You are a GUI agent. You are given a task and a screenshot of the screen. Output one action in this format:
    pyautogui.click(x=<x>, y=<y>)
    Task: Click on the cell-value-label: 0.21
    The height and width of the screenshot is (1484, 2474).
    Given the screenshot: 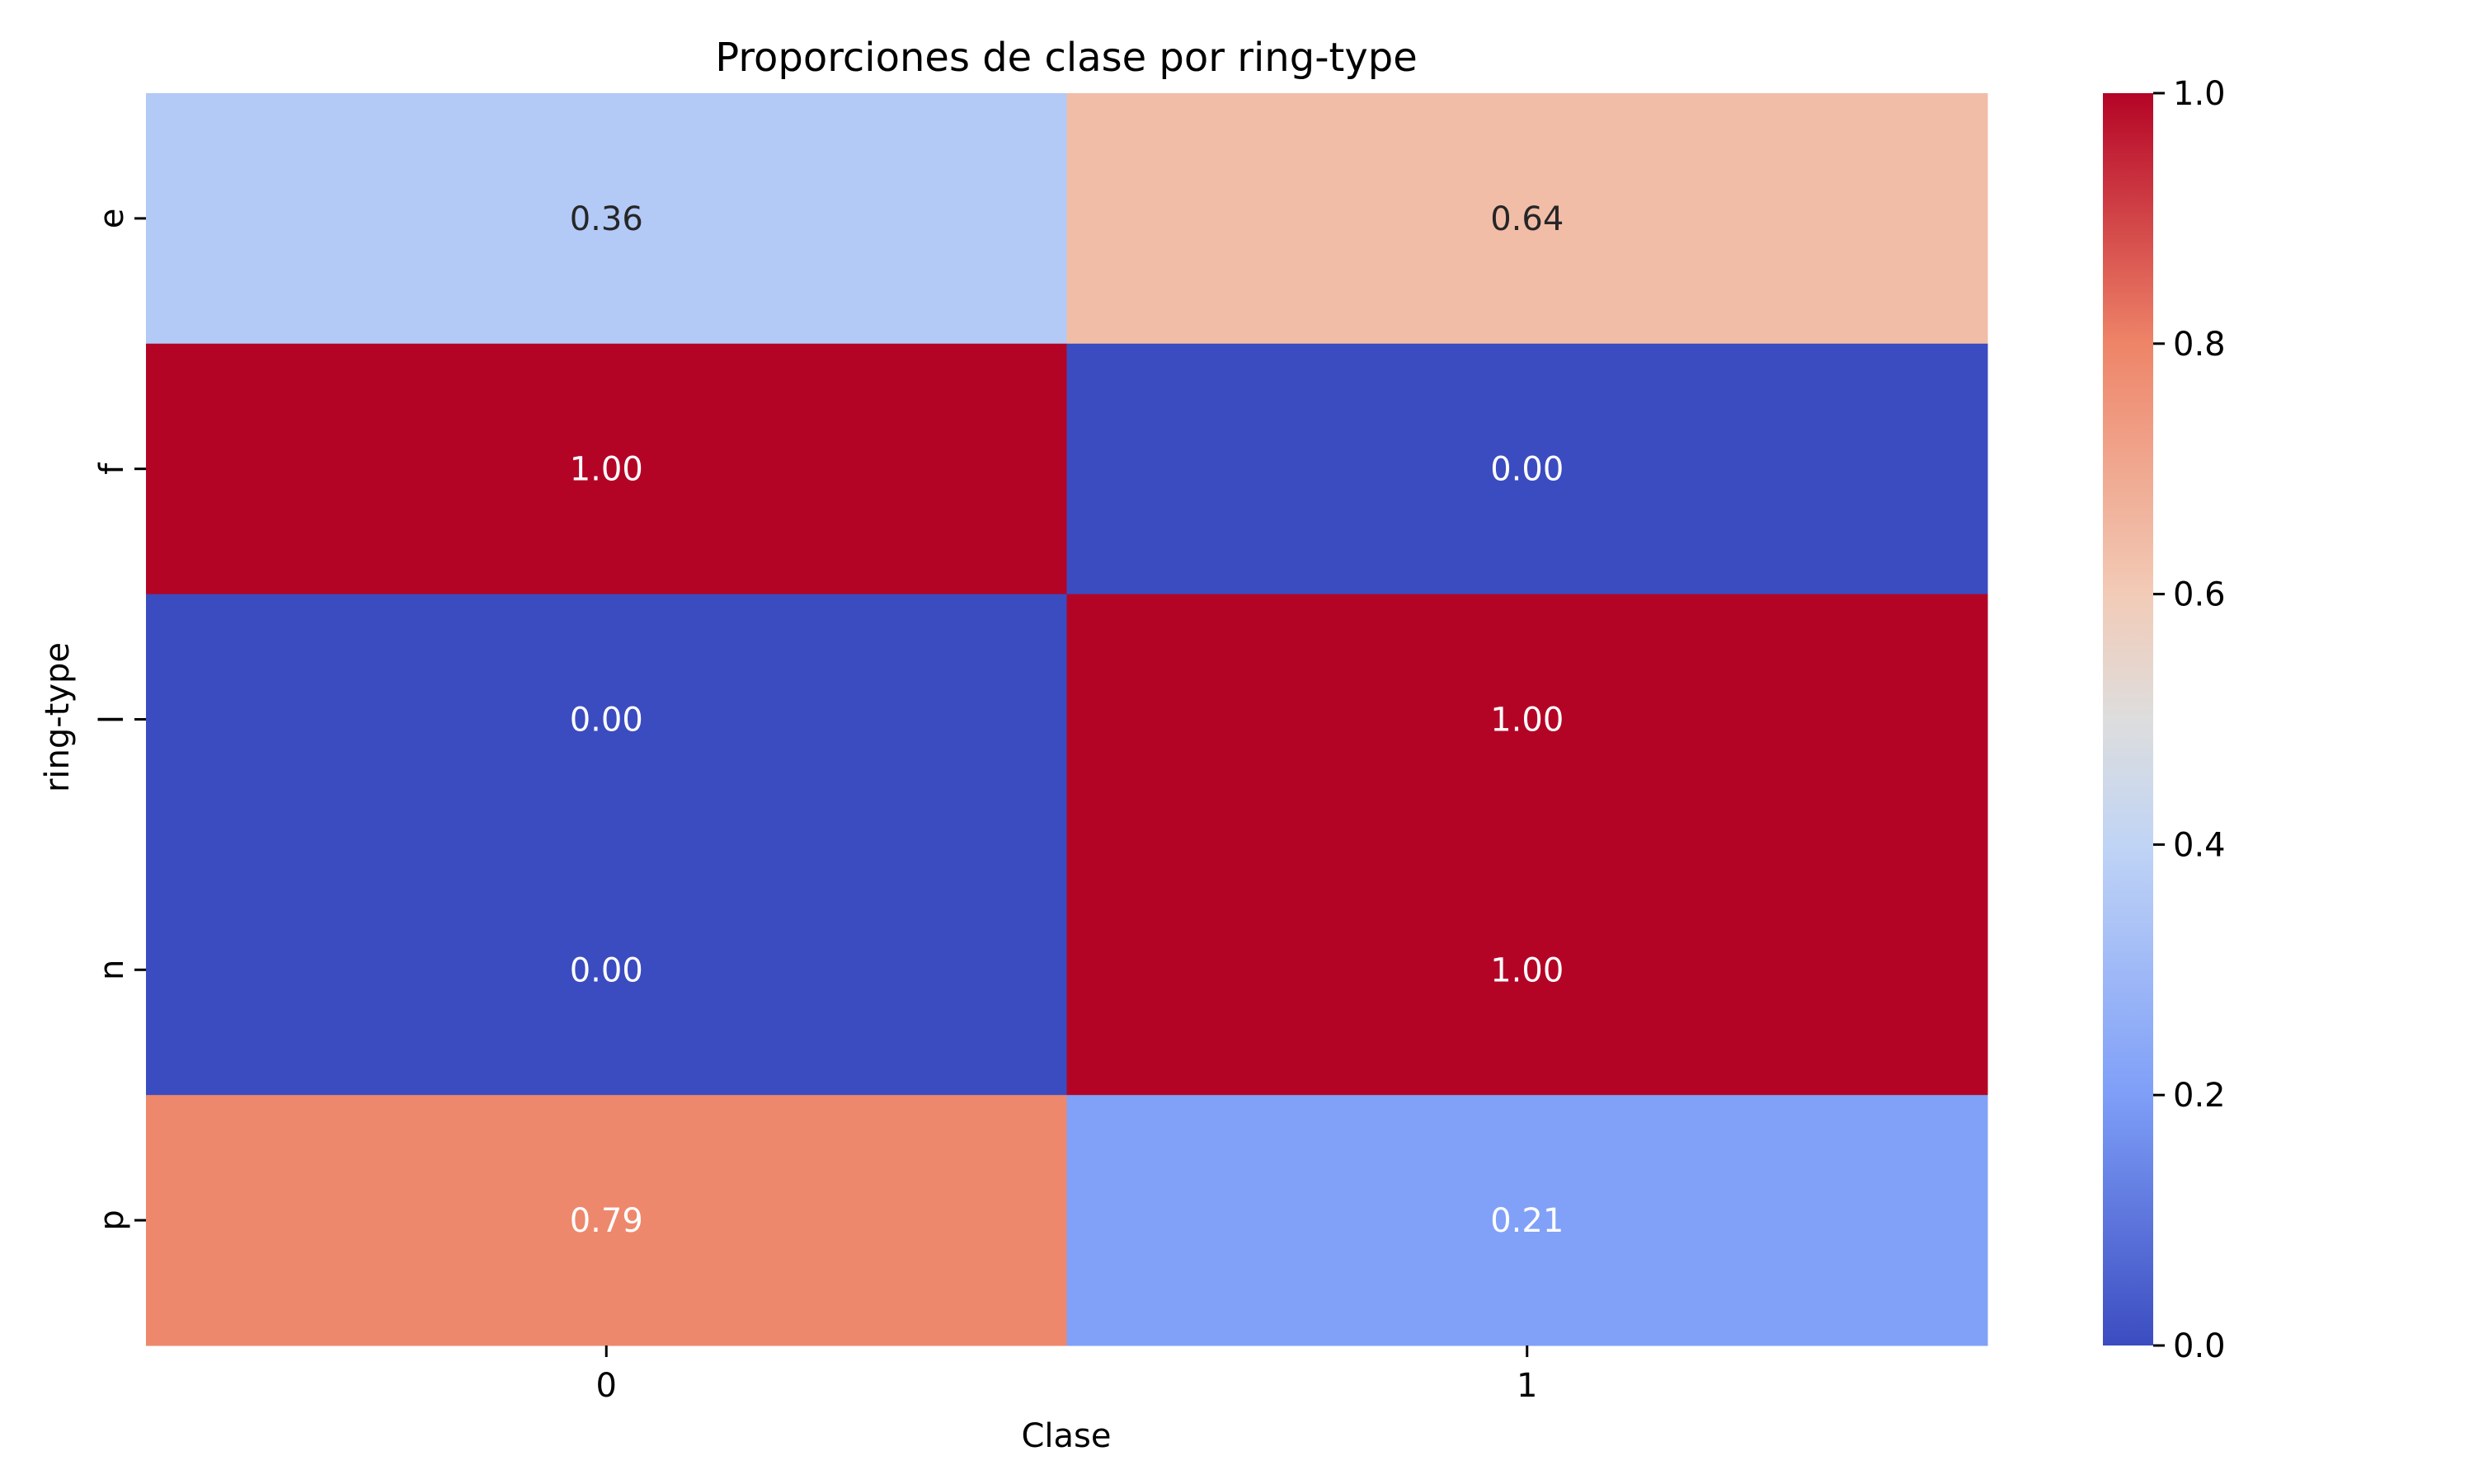 What is the action you would take?
    pyautogui.click(x=1527, y=1221)
    